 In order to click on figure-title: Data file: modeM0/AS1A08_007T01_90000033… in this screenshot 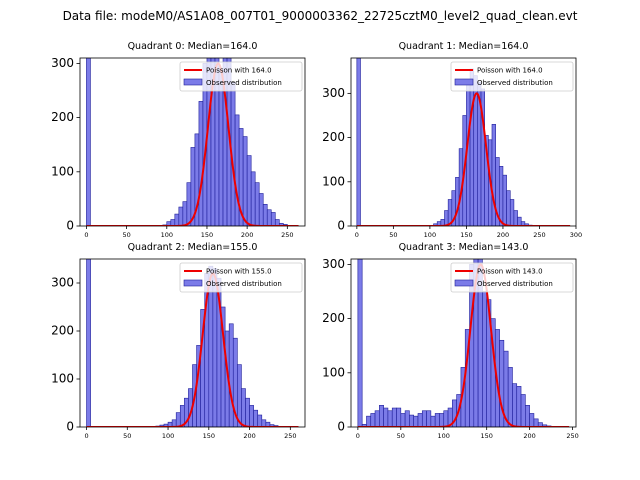, I will do `click(320, 16)`.